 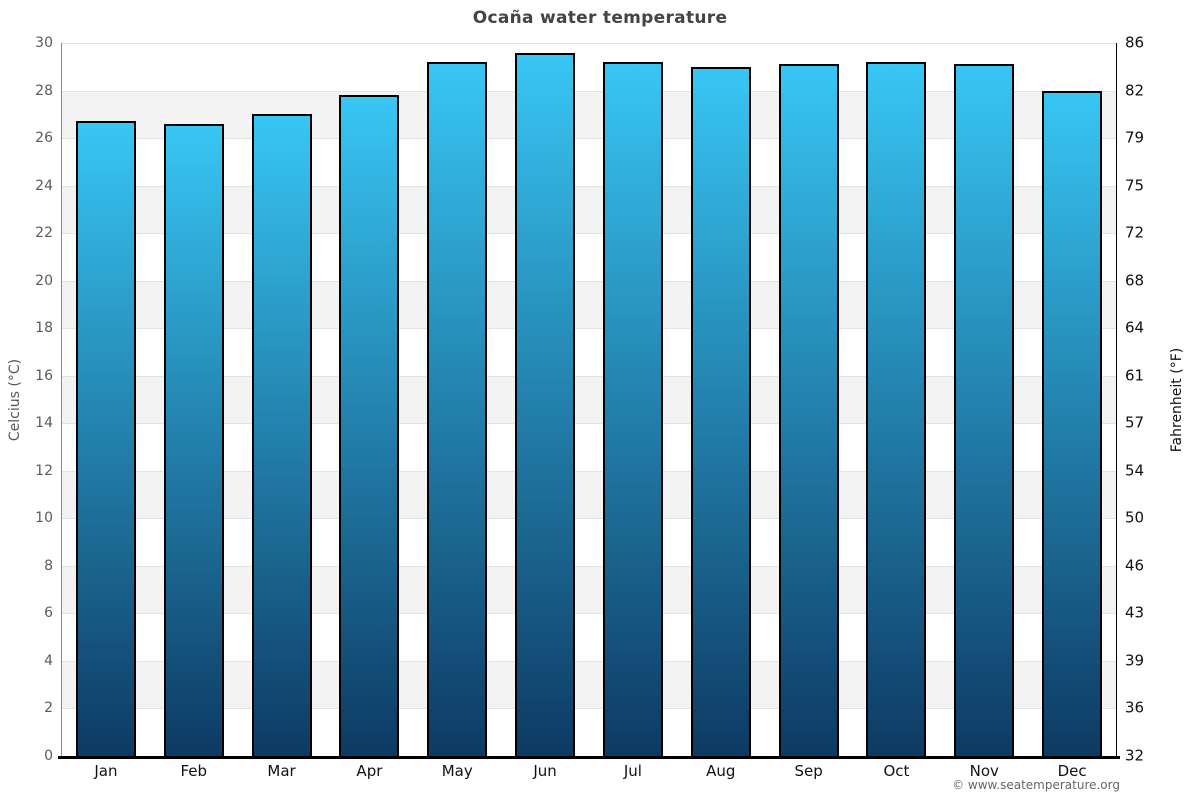 What do you see at coordinates (589, 757) in the screenshot?
I see `bottom-axis-spine` at bounding box center [589, 757].